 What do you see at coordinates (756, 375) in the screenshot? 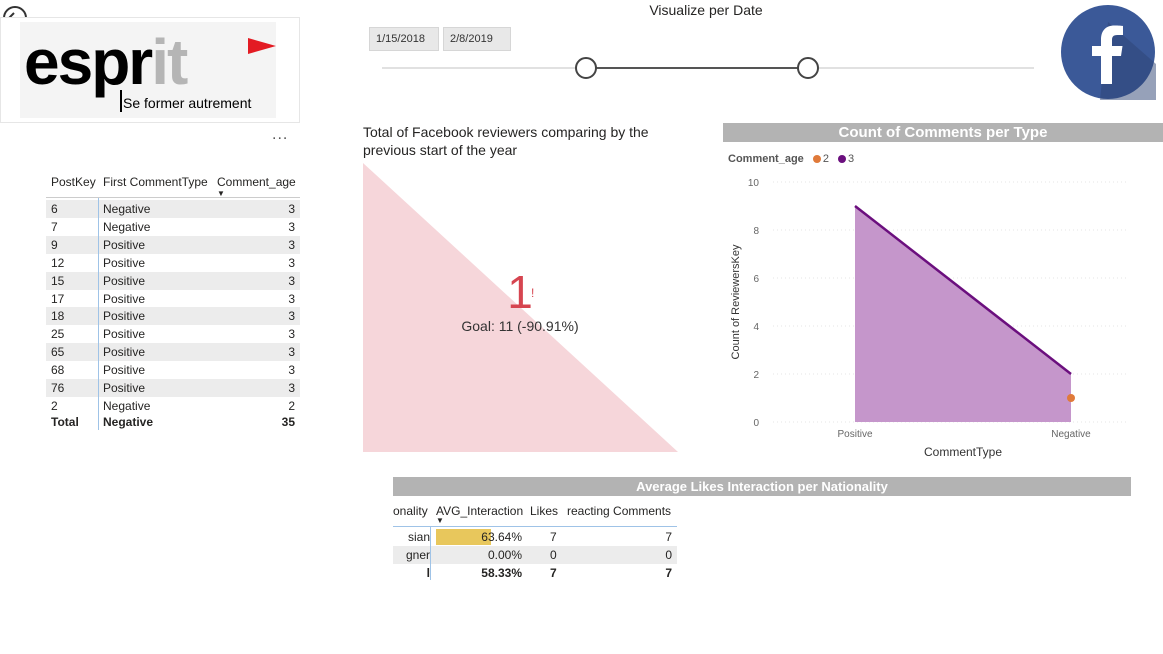
I see `y-tick-label: 2` at bounding box center [756, 375].